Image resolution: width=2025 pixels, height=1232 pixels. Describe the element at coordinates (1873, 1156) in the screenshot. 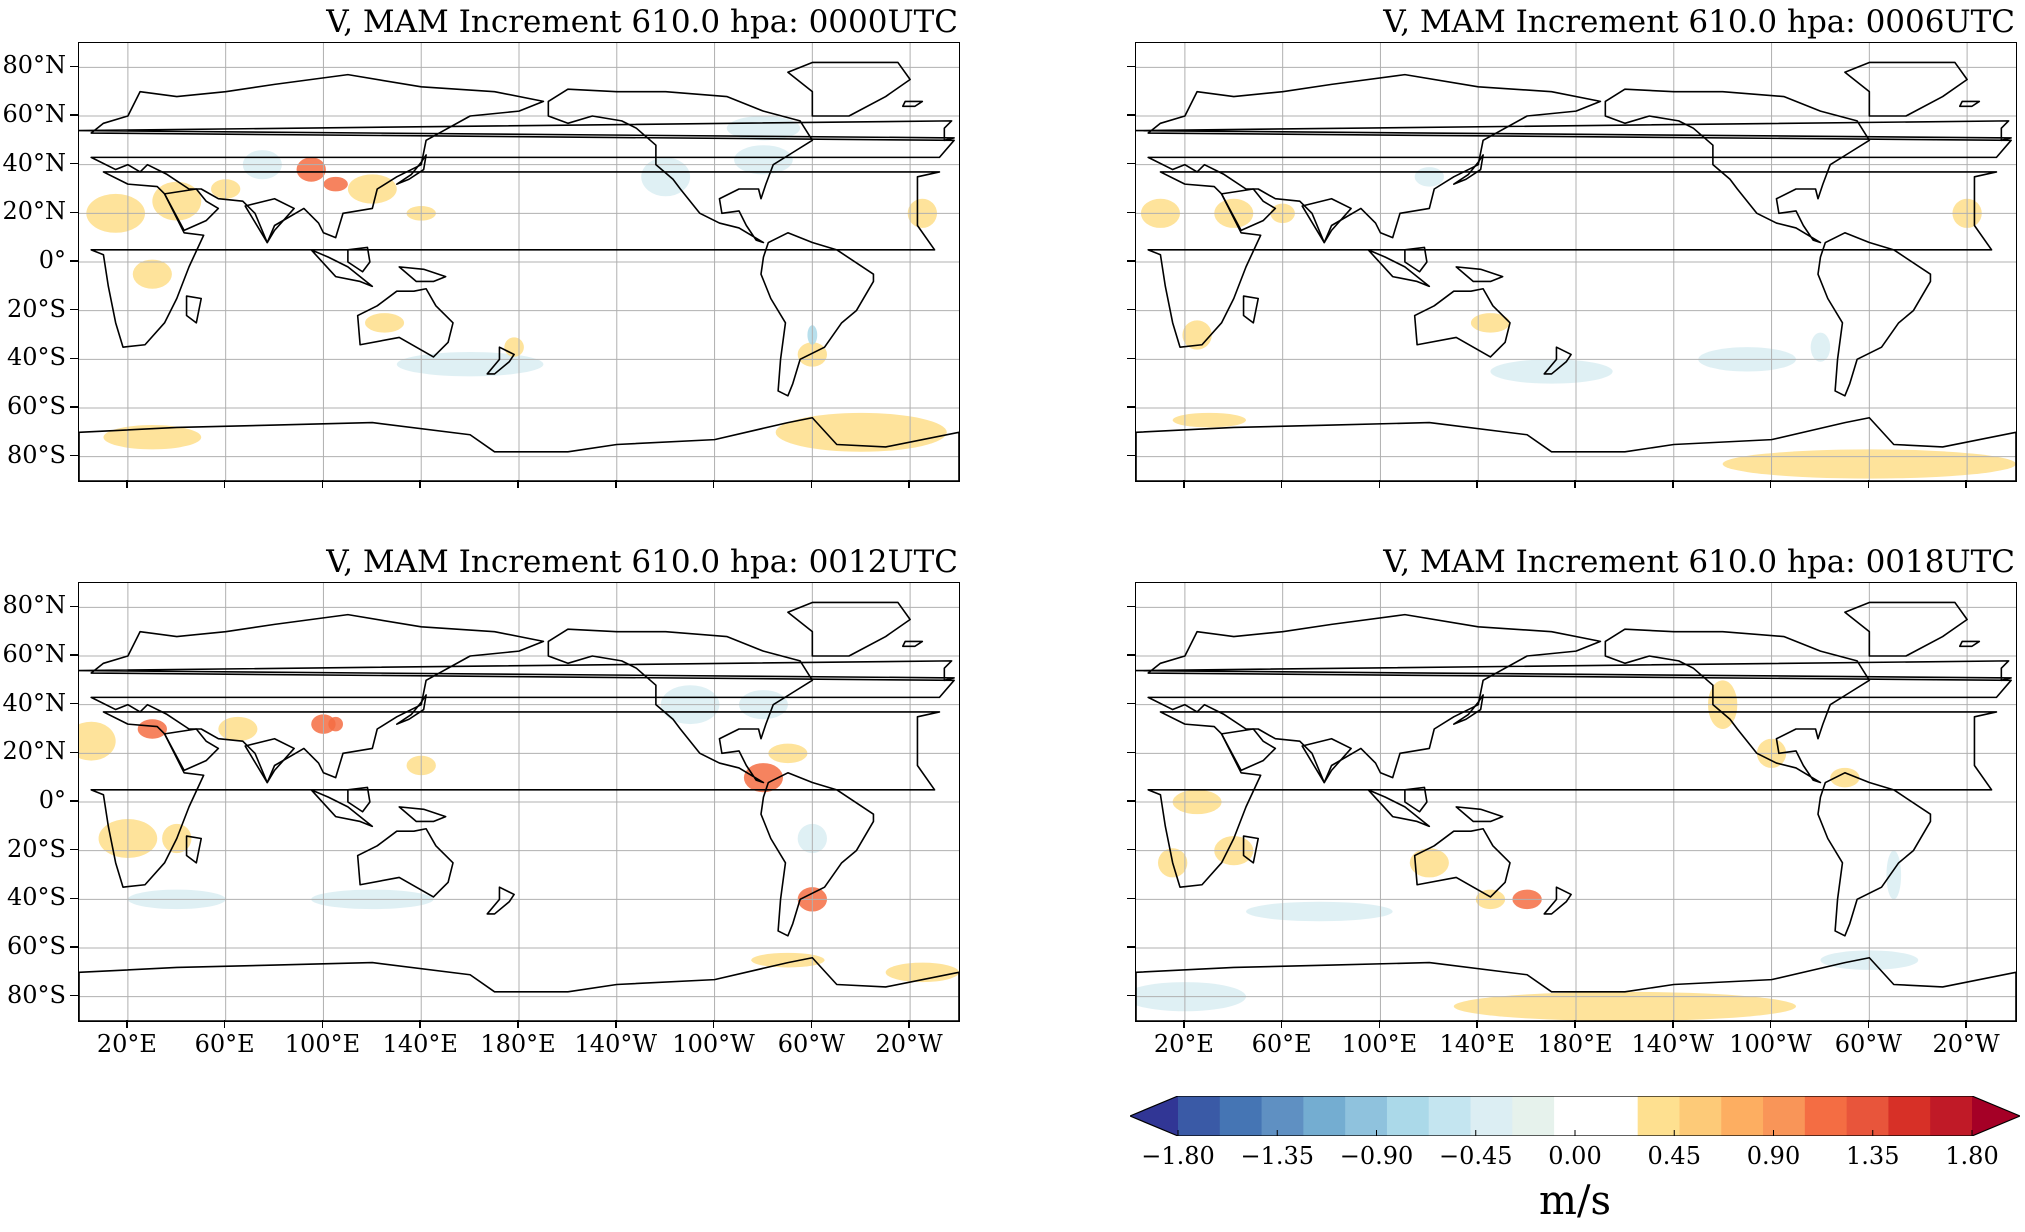

I see `colorbar-tick-label: 1.35` at that location.